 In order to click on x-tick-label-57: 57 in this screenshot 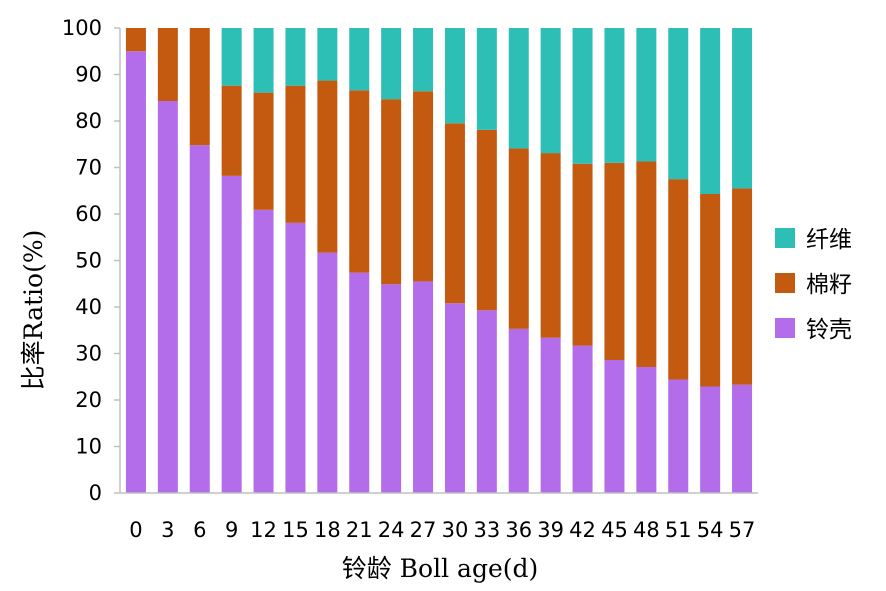, I will do `click(742, 530)`.